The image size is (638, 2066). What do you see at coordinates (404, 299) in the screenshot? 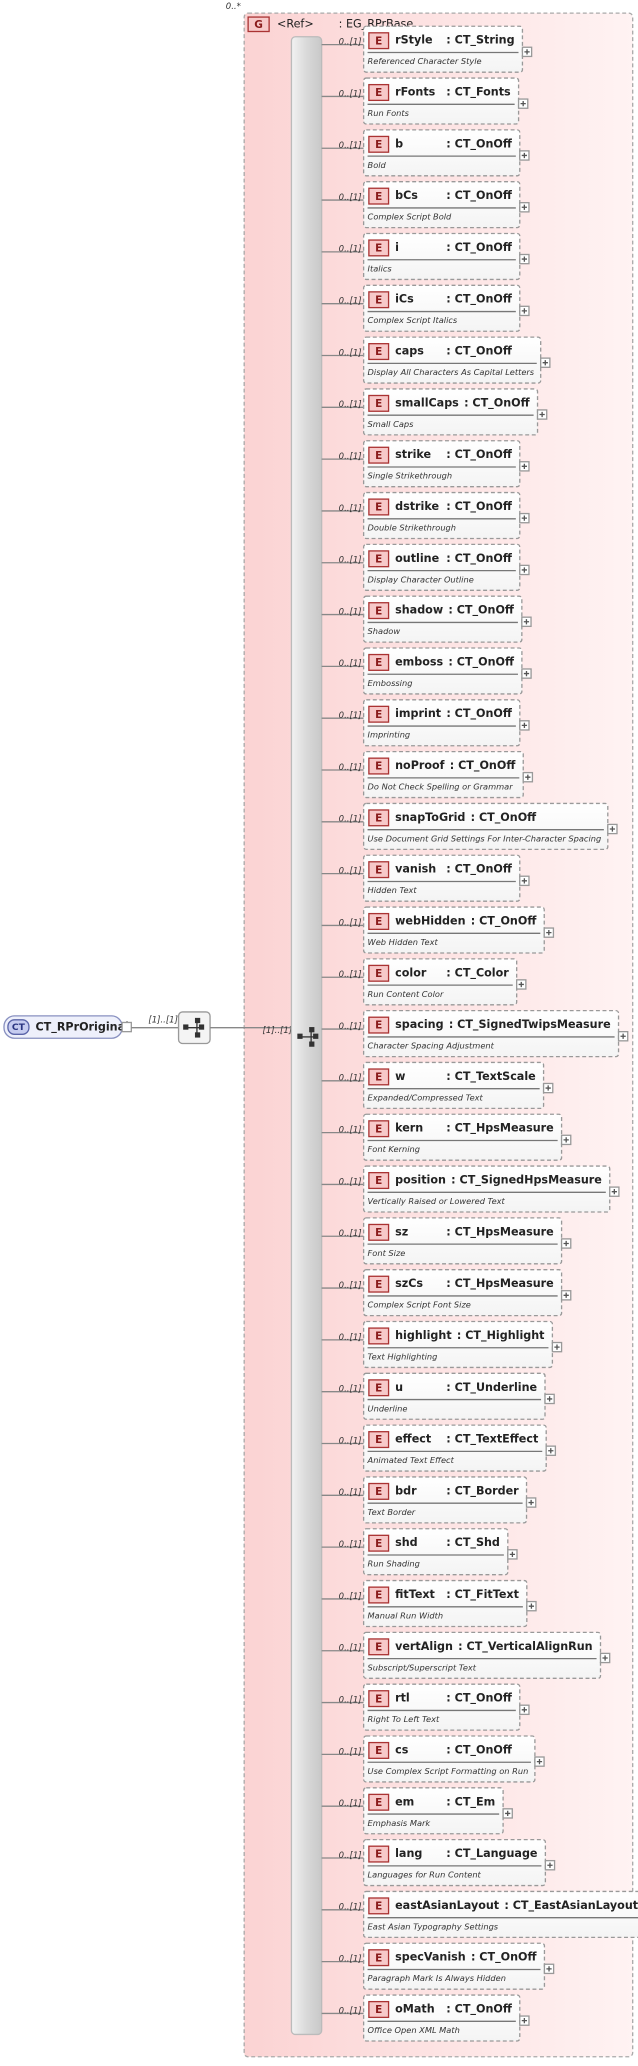
I see `element-name: iCs` at bounding box center [404, 299].